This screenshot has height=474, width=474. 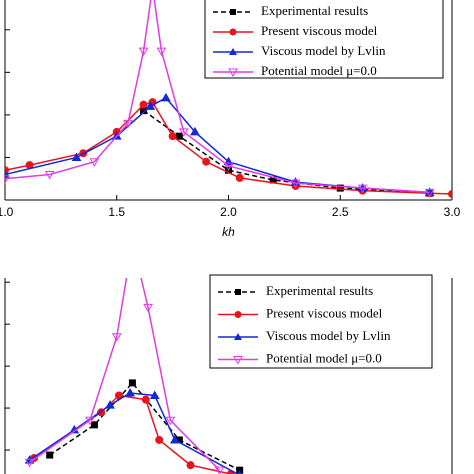 What do you see at coordinates (340, 212) in the screenshot?
I see `x-tick-label: 2.5` at bounding box center [340, 212].